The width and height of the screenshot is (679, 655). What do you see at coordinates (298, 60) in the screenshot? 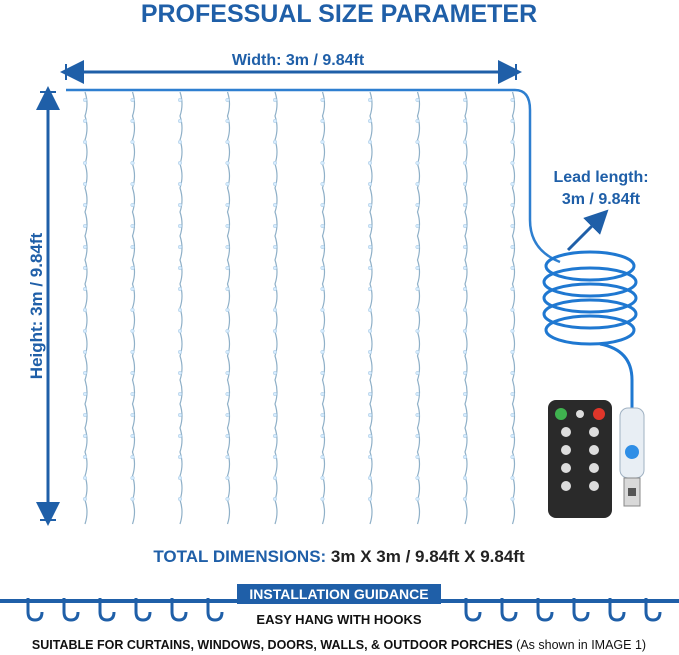
I see `width-label: Width: 3m / 9.84ft` at bounding box center [298, 60].